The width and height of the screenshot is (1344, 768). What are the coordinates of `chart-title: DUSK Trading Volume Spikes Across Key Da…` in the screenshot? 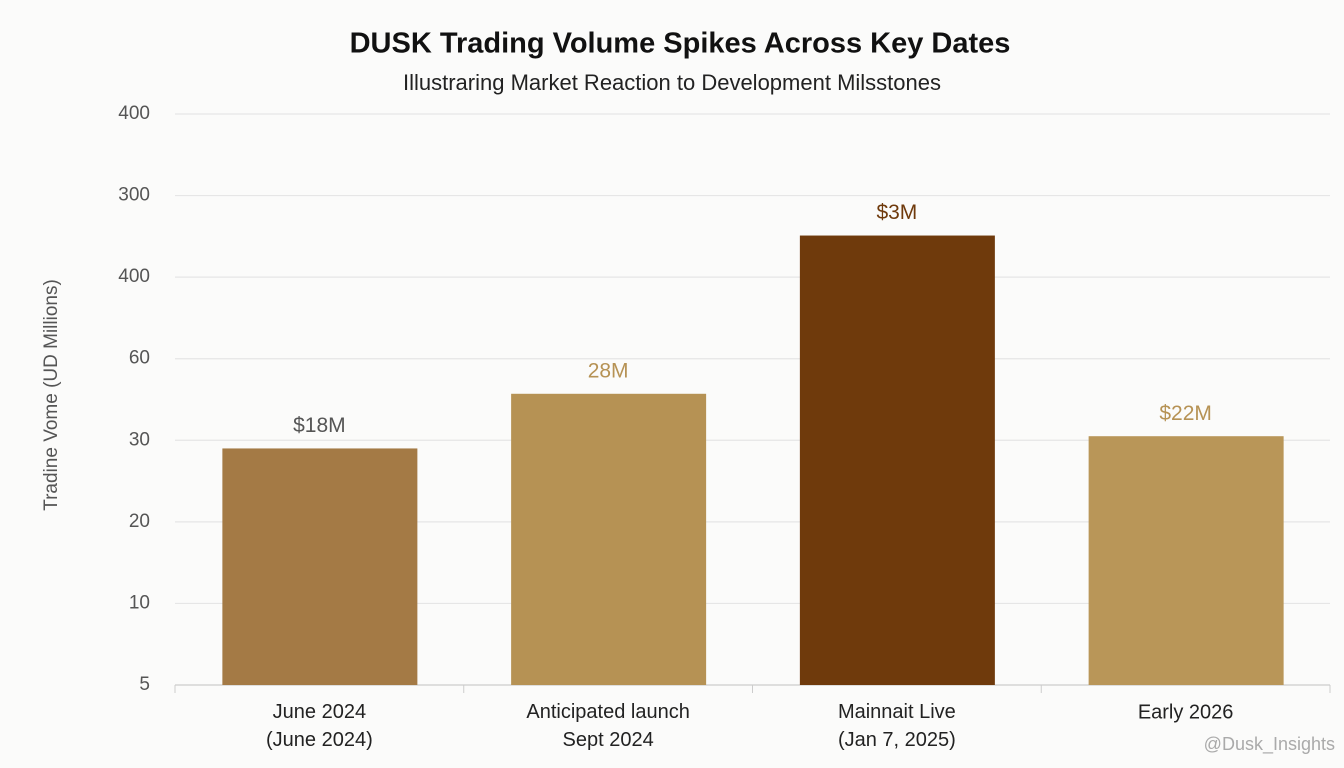 It's located at (680, 44).